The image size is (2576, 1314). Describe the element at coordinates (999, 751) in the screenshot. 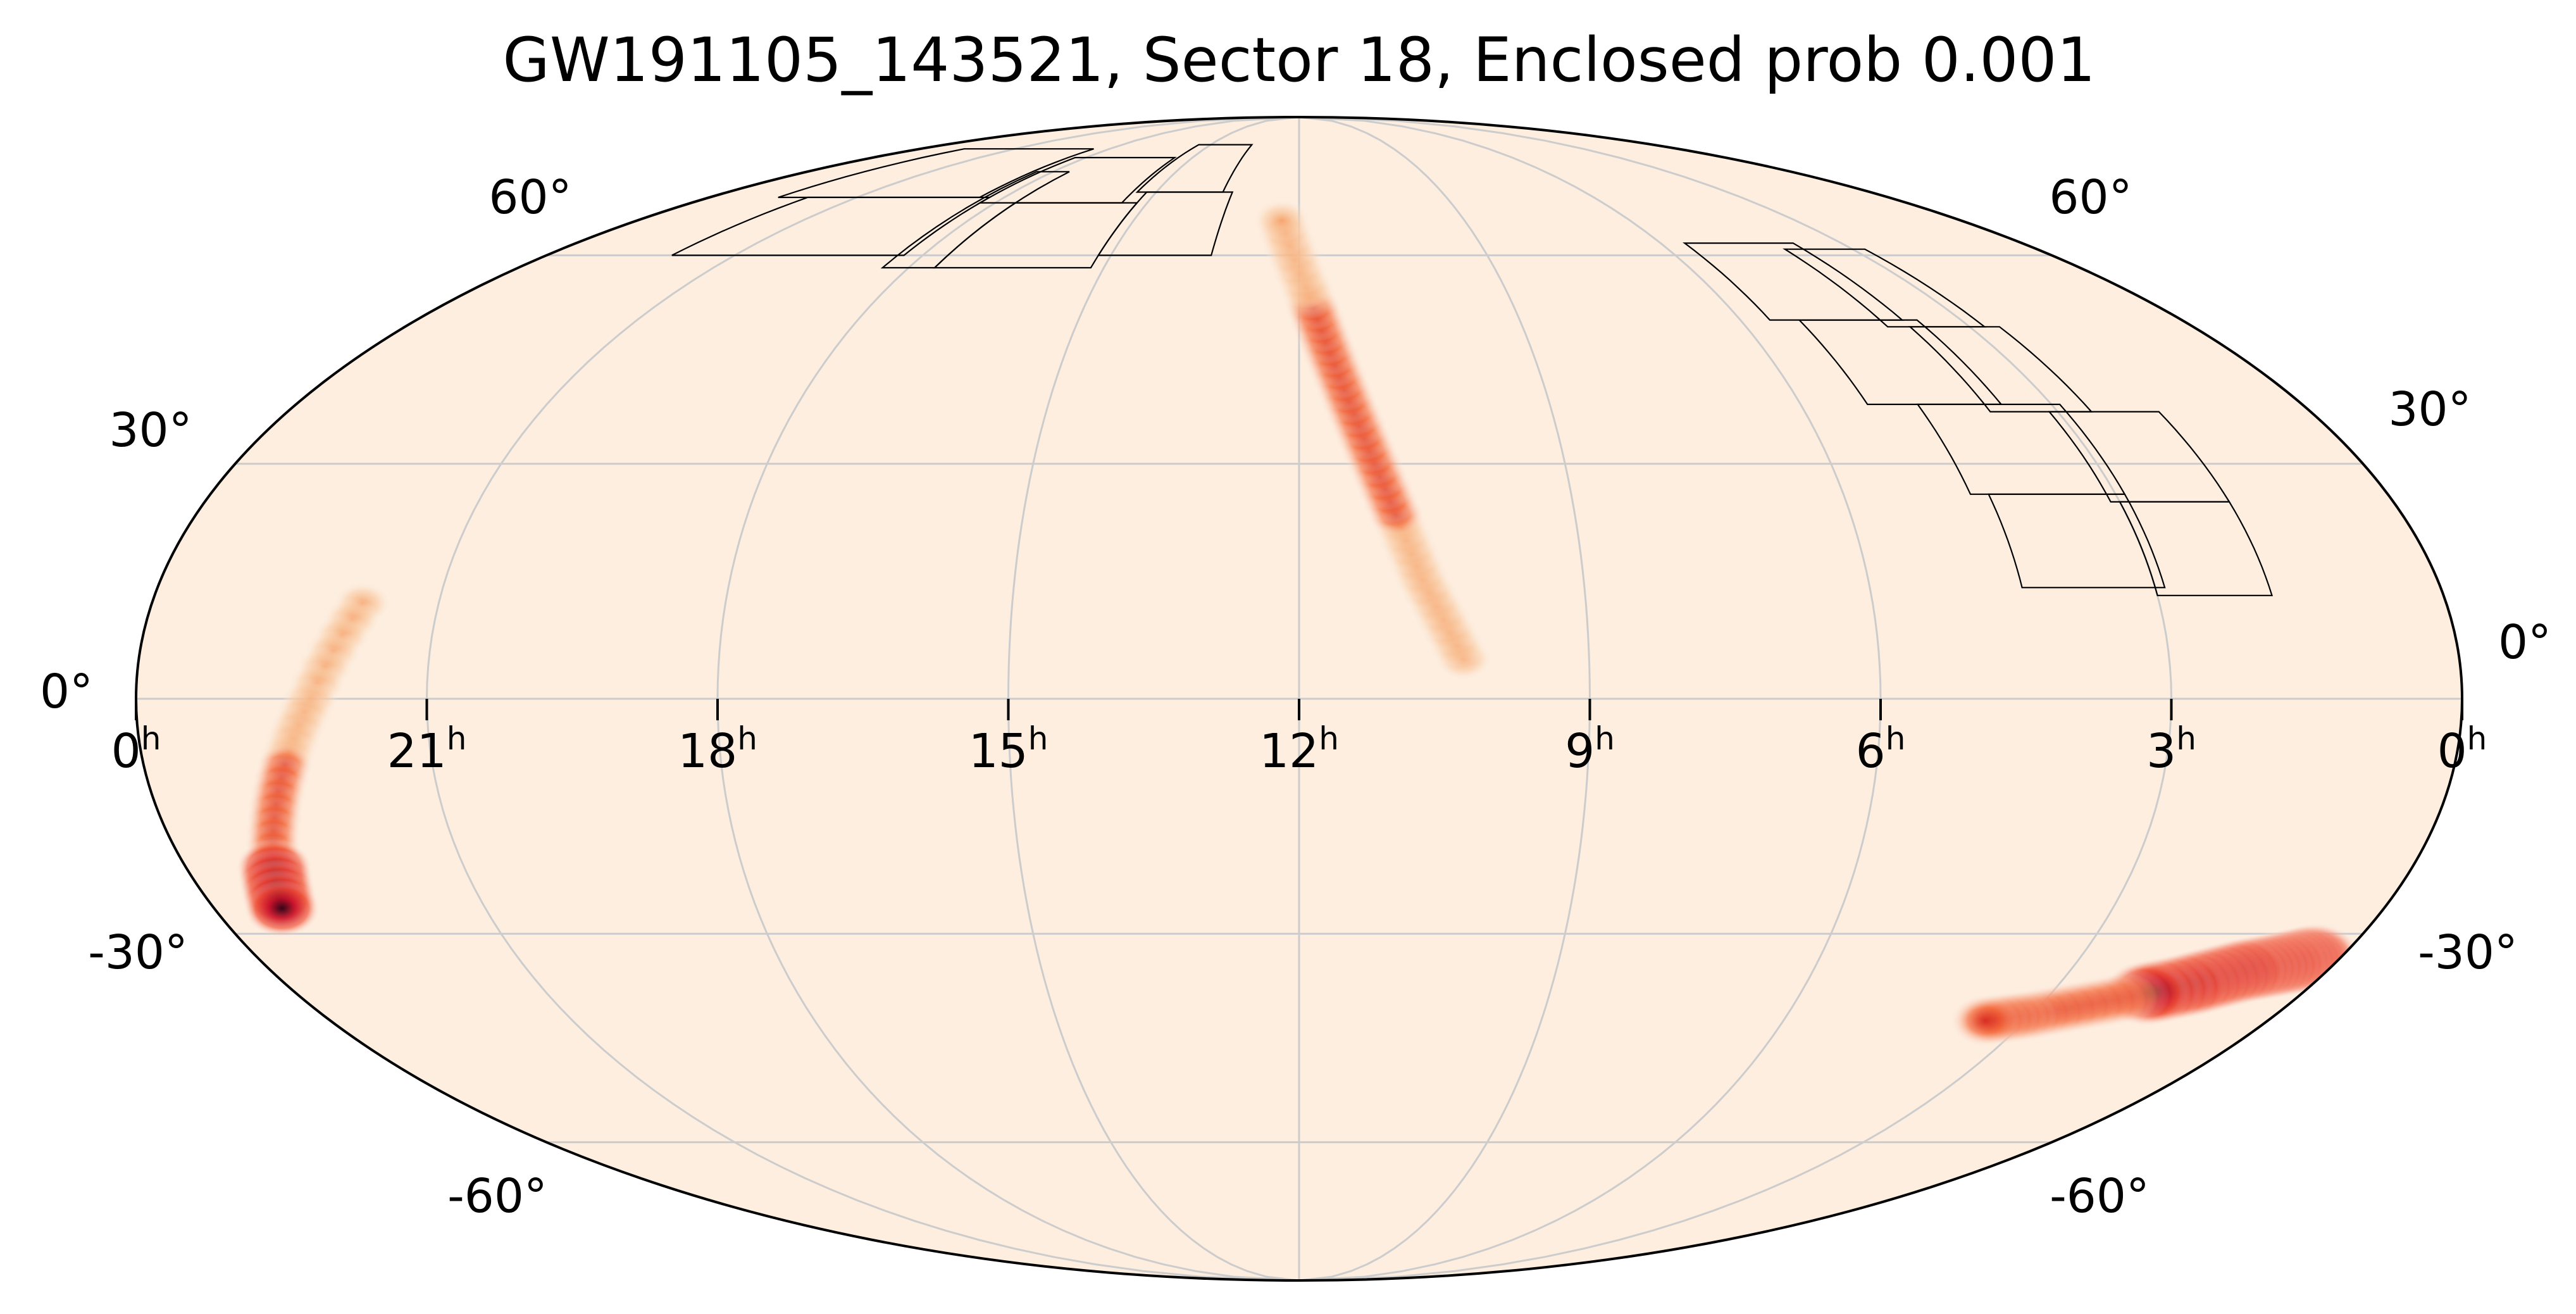

I see `ra-tick-hours: 15` at that location.